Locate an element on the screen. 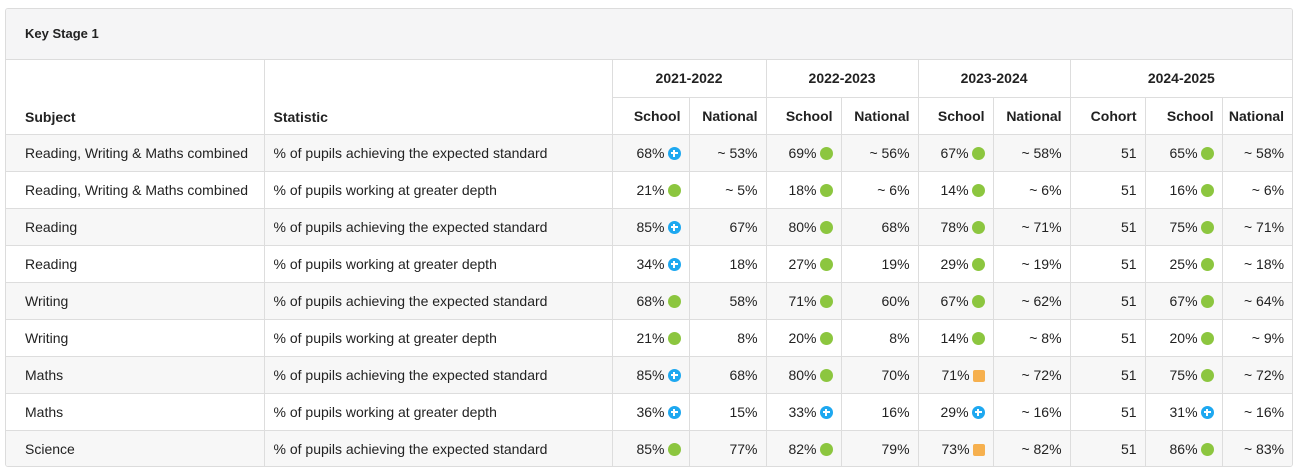  school-cell: 85% is located at coordinates (650, 226).